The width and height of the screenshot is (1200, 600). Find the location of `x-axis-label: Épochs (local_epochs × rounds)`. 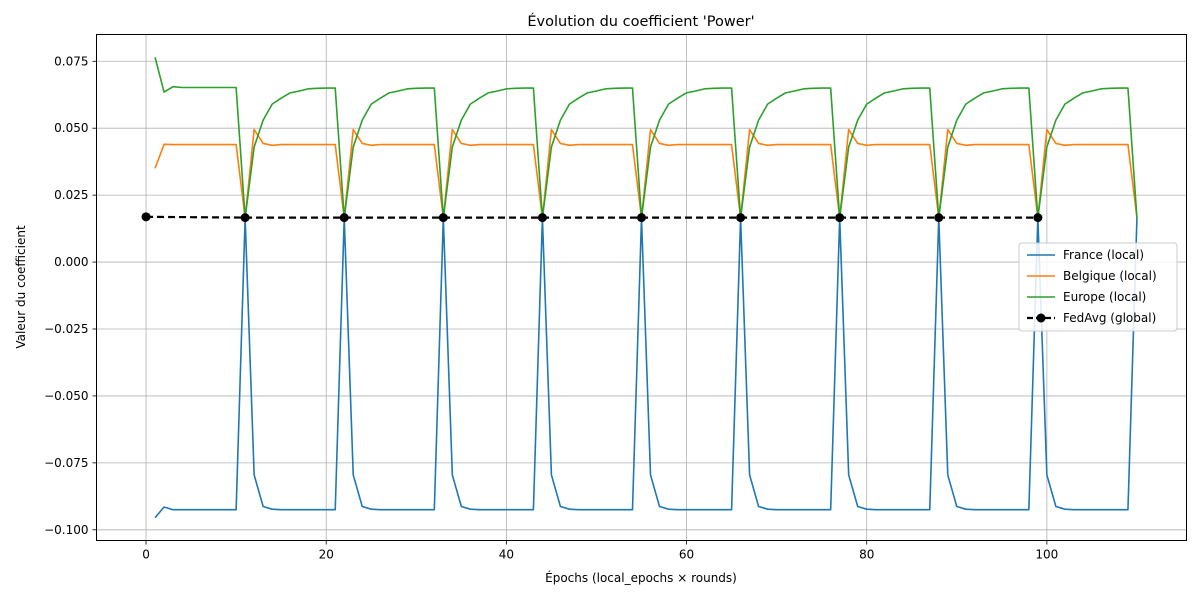

x-axis-label: Épochs (local_epochs × rounds) is located at coordinates (641, 577).